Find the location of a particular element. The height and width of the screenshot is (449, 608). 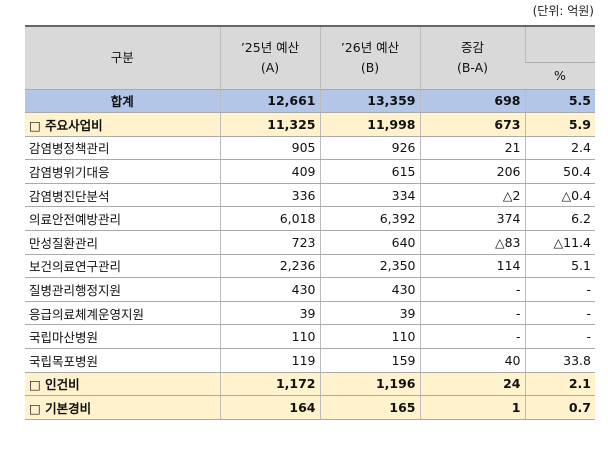

value-cell: 5.5 is located at coordinates (559, 101).